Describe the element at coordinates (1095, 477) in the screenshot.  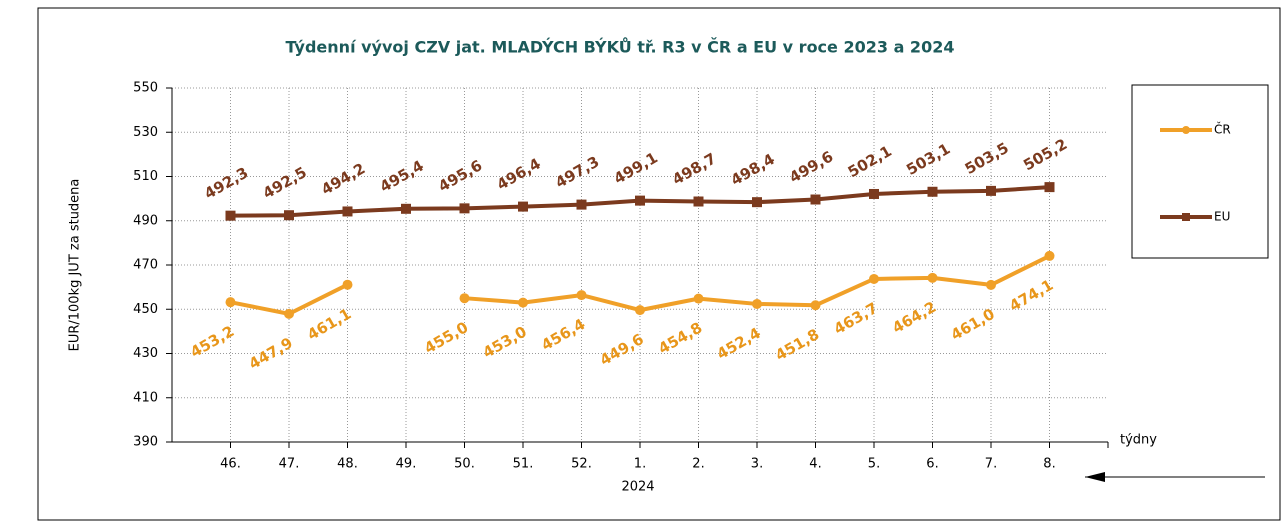
I see `arrow-head` at that location.